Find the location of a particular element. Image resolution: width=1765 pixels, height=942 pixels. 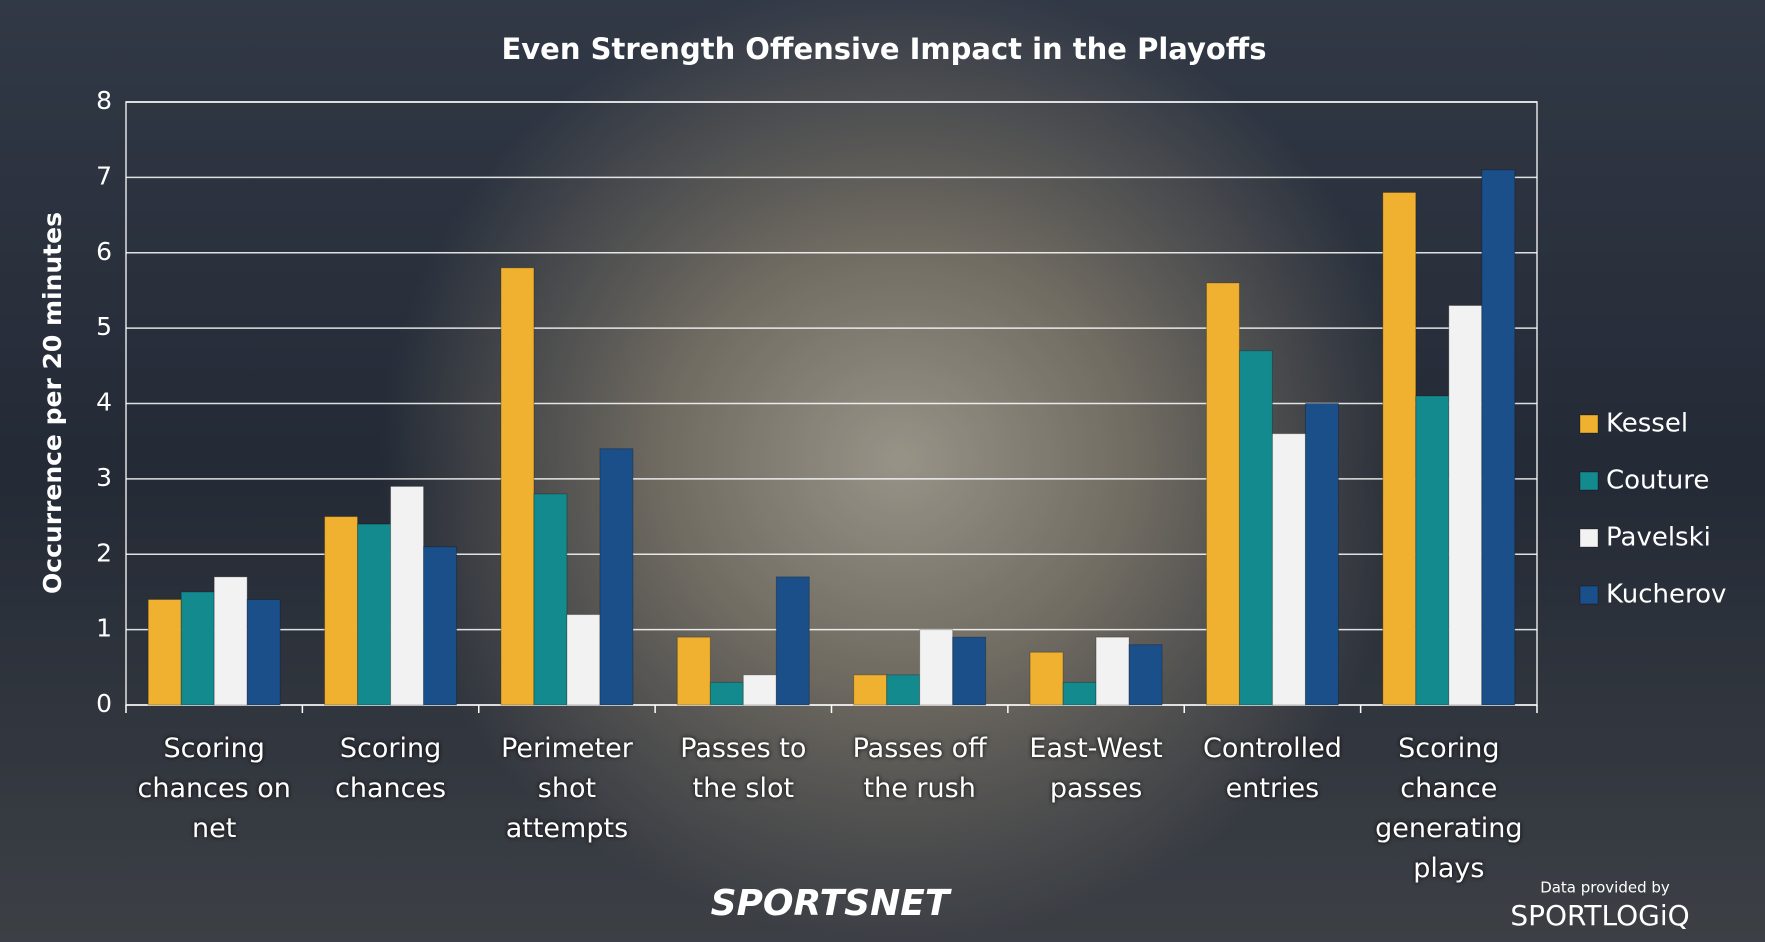

x-tick-label: Scoring chances on net is located at coordinates (214, 788).